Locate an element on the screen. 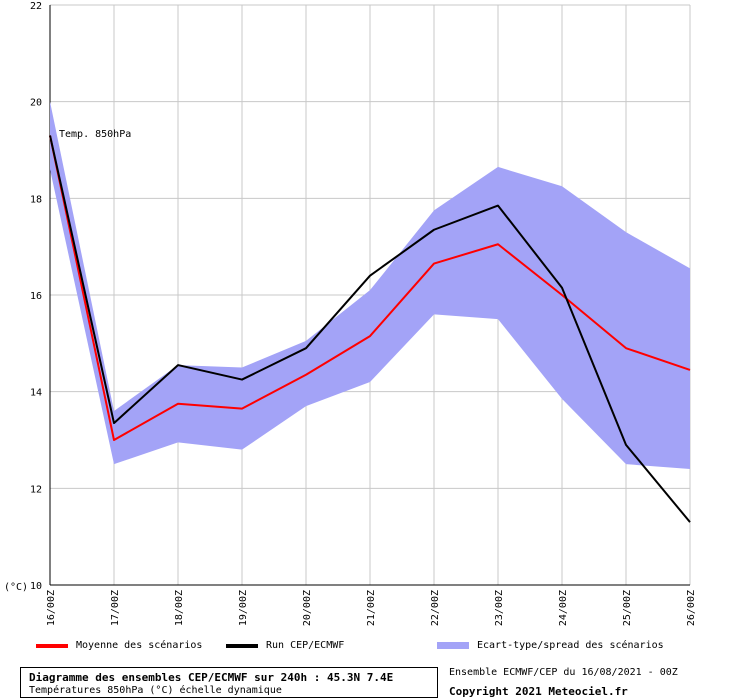 This screenshot has width=740, height=700. x-tick-label: 23/00Z is located at coordinates (499, 608).